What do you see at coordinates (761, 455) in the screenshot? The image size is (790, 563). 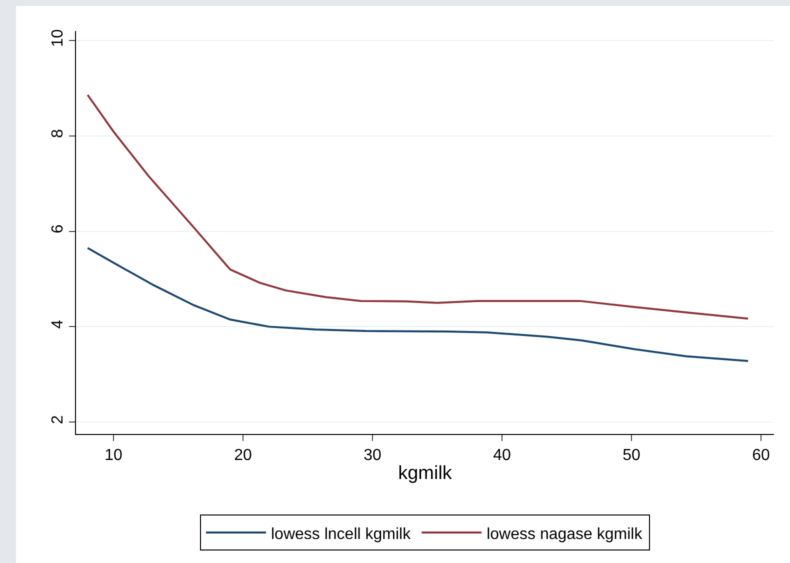 I see `x-tick-label: 60` at bounding box center [761, 455].